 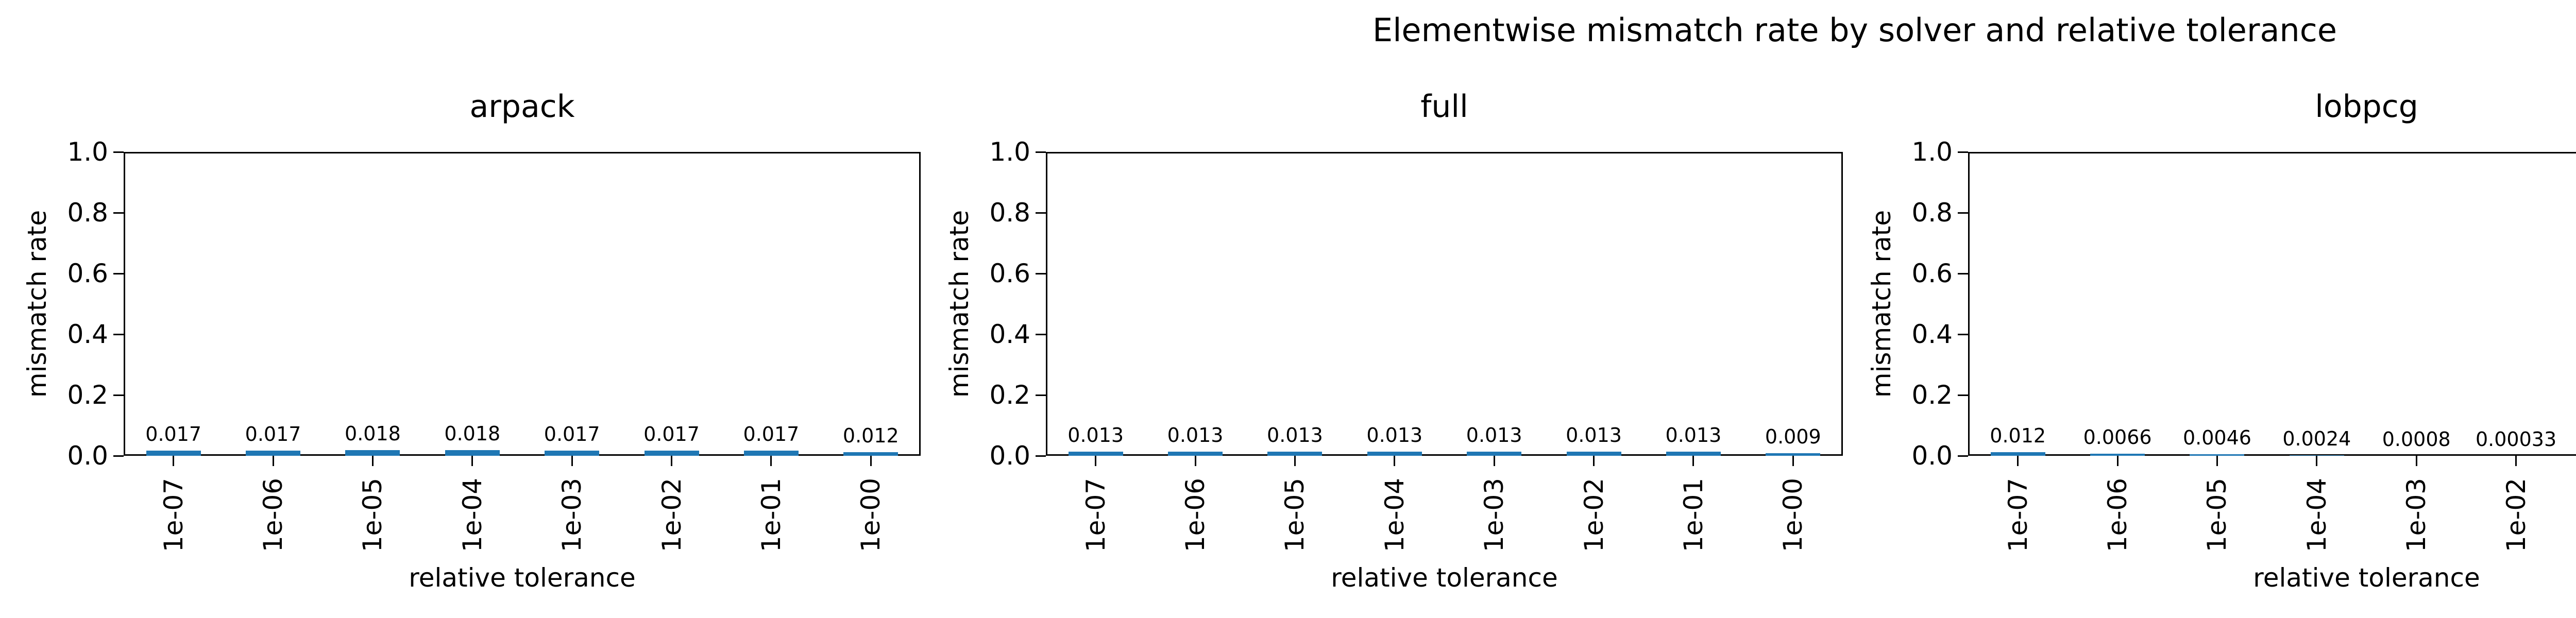 I want to click on x-tick-label: 1e-07, so click(x=2018, y=515).